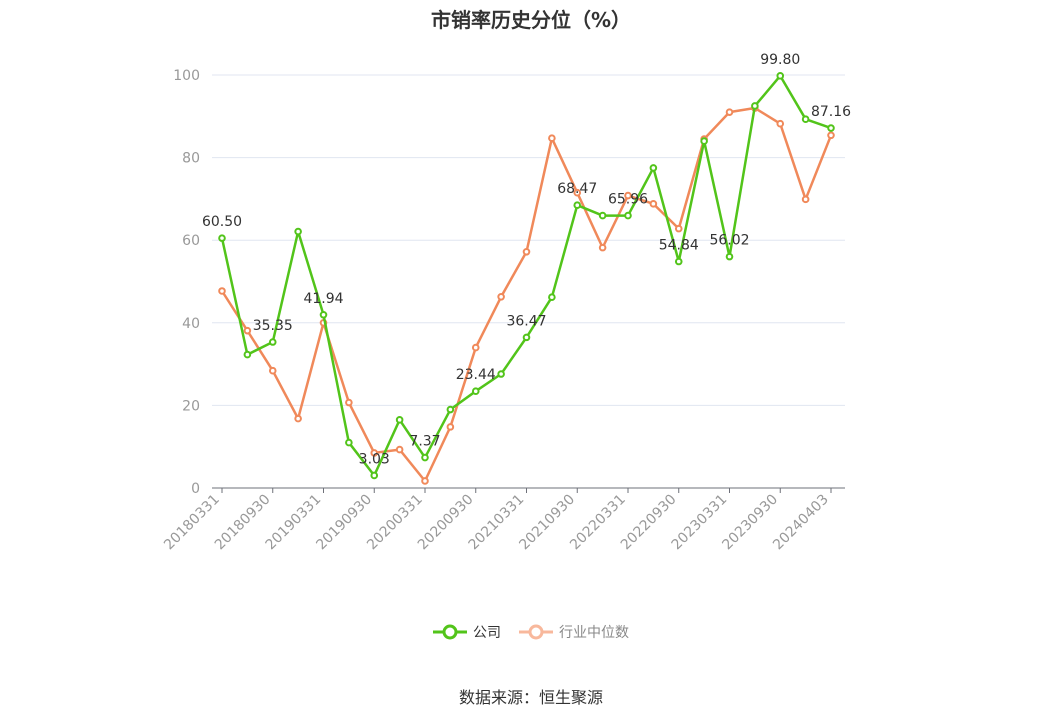 This screenshot has height=718, width=1062. Describe the element at coordinates (801, 523) in the screenshot. I see `x-tick-label: 20240403` at that location.